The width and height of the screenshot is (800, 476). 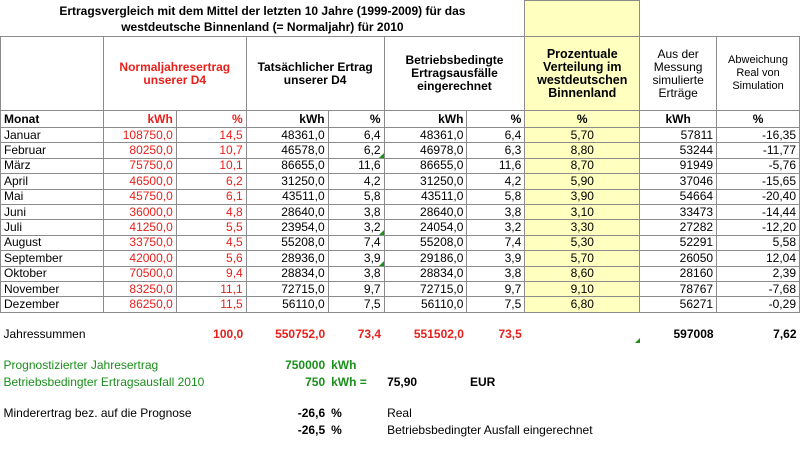 What do you see at coordinates (758, 273) in the screenshot?
I see `abw-cell: 2,39` at bounding box center [758, 273].